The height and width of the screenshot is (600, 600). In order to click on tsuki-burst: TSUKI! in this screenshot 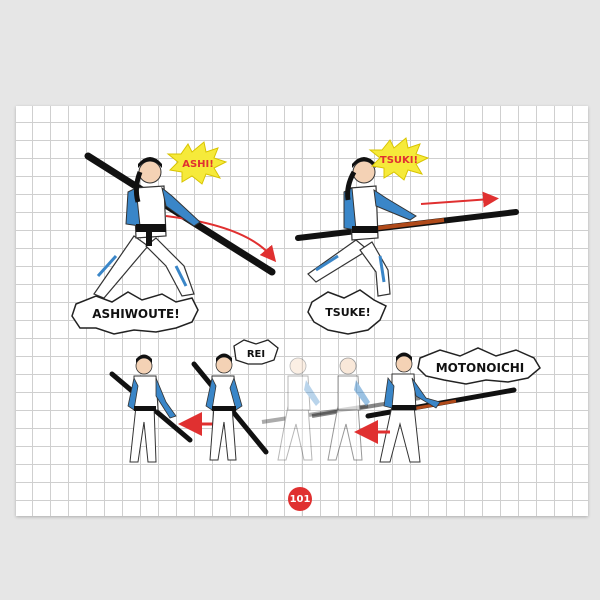, I will do `click(399, 159)`.